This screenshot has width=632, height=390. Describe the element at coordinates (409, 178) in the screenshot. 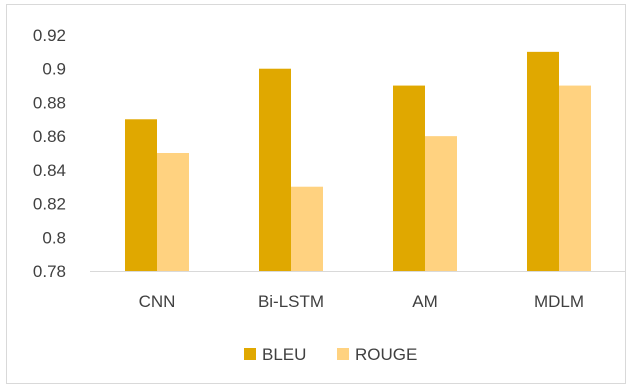

I see `bar-bleu-am` at that location.